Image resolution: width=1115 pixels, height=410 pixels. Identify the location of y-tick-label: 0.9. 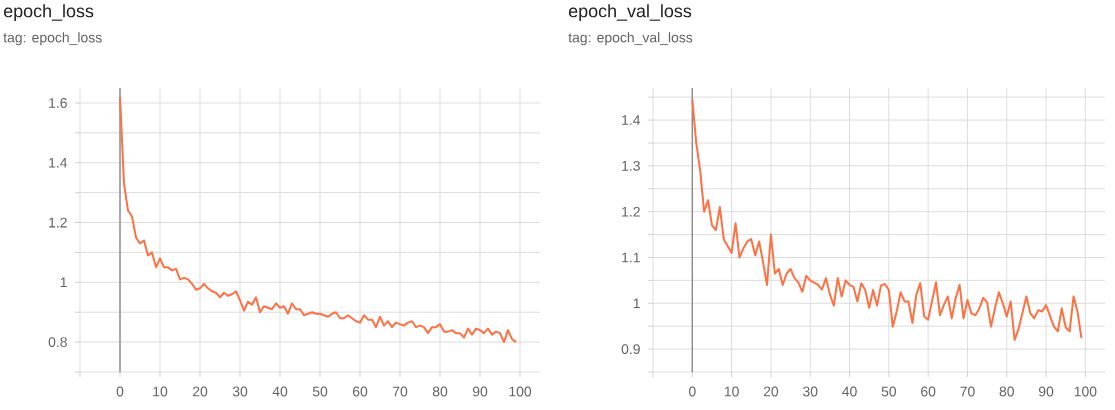
(630, 349).